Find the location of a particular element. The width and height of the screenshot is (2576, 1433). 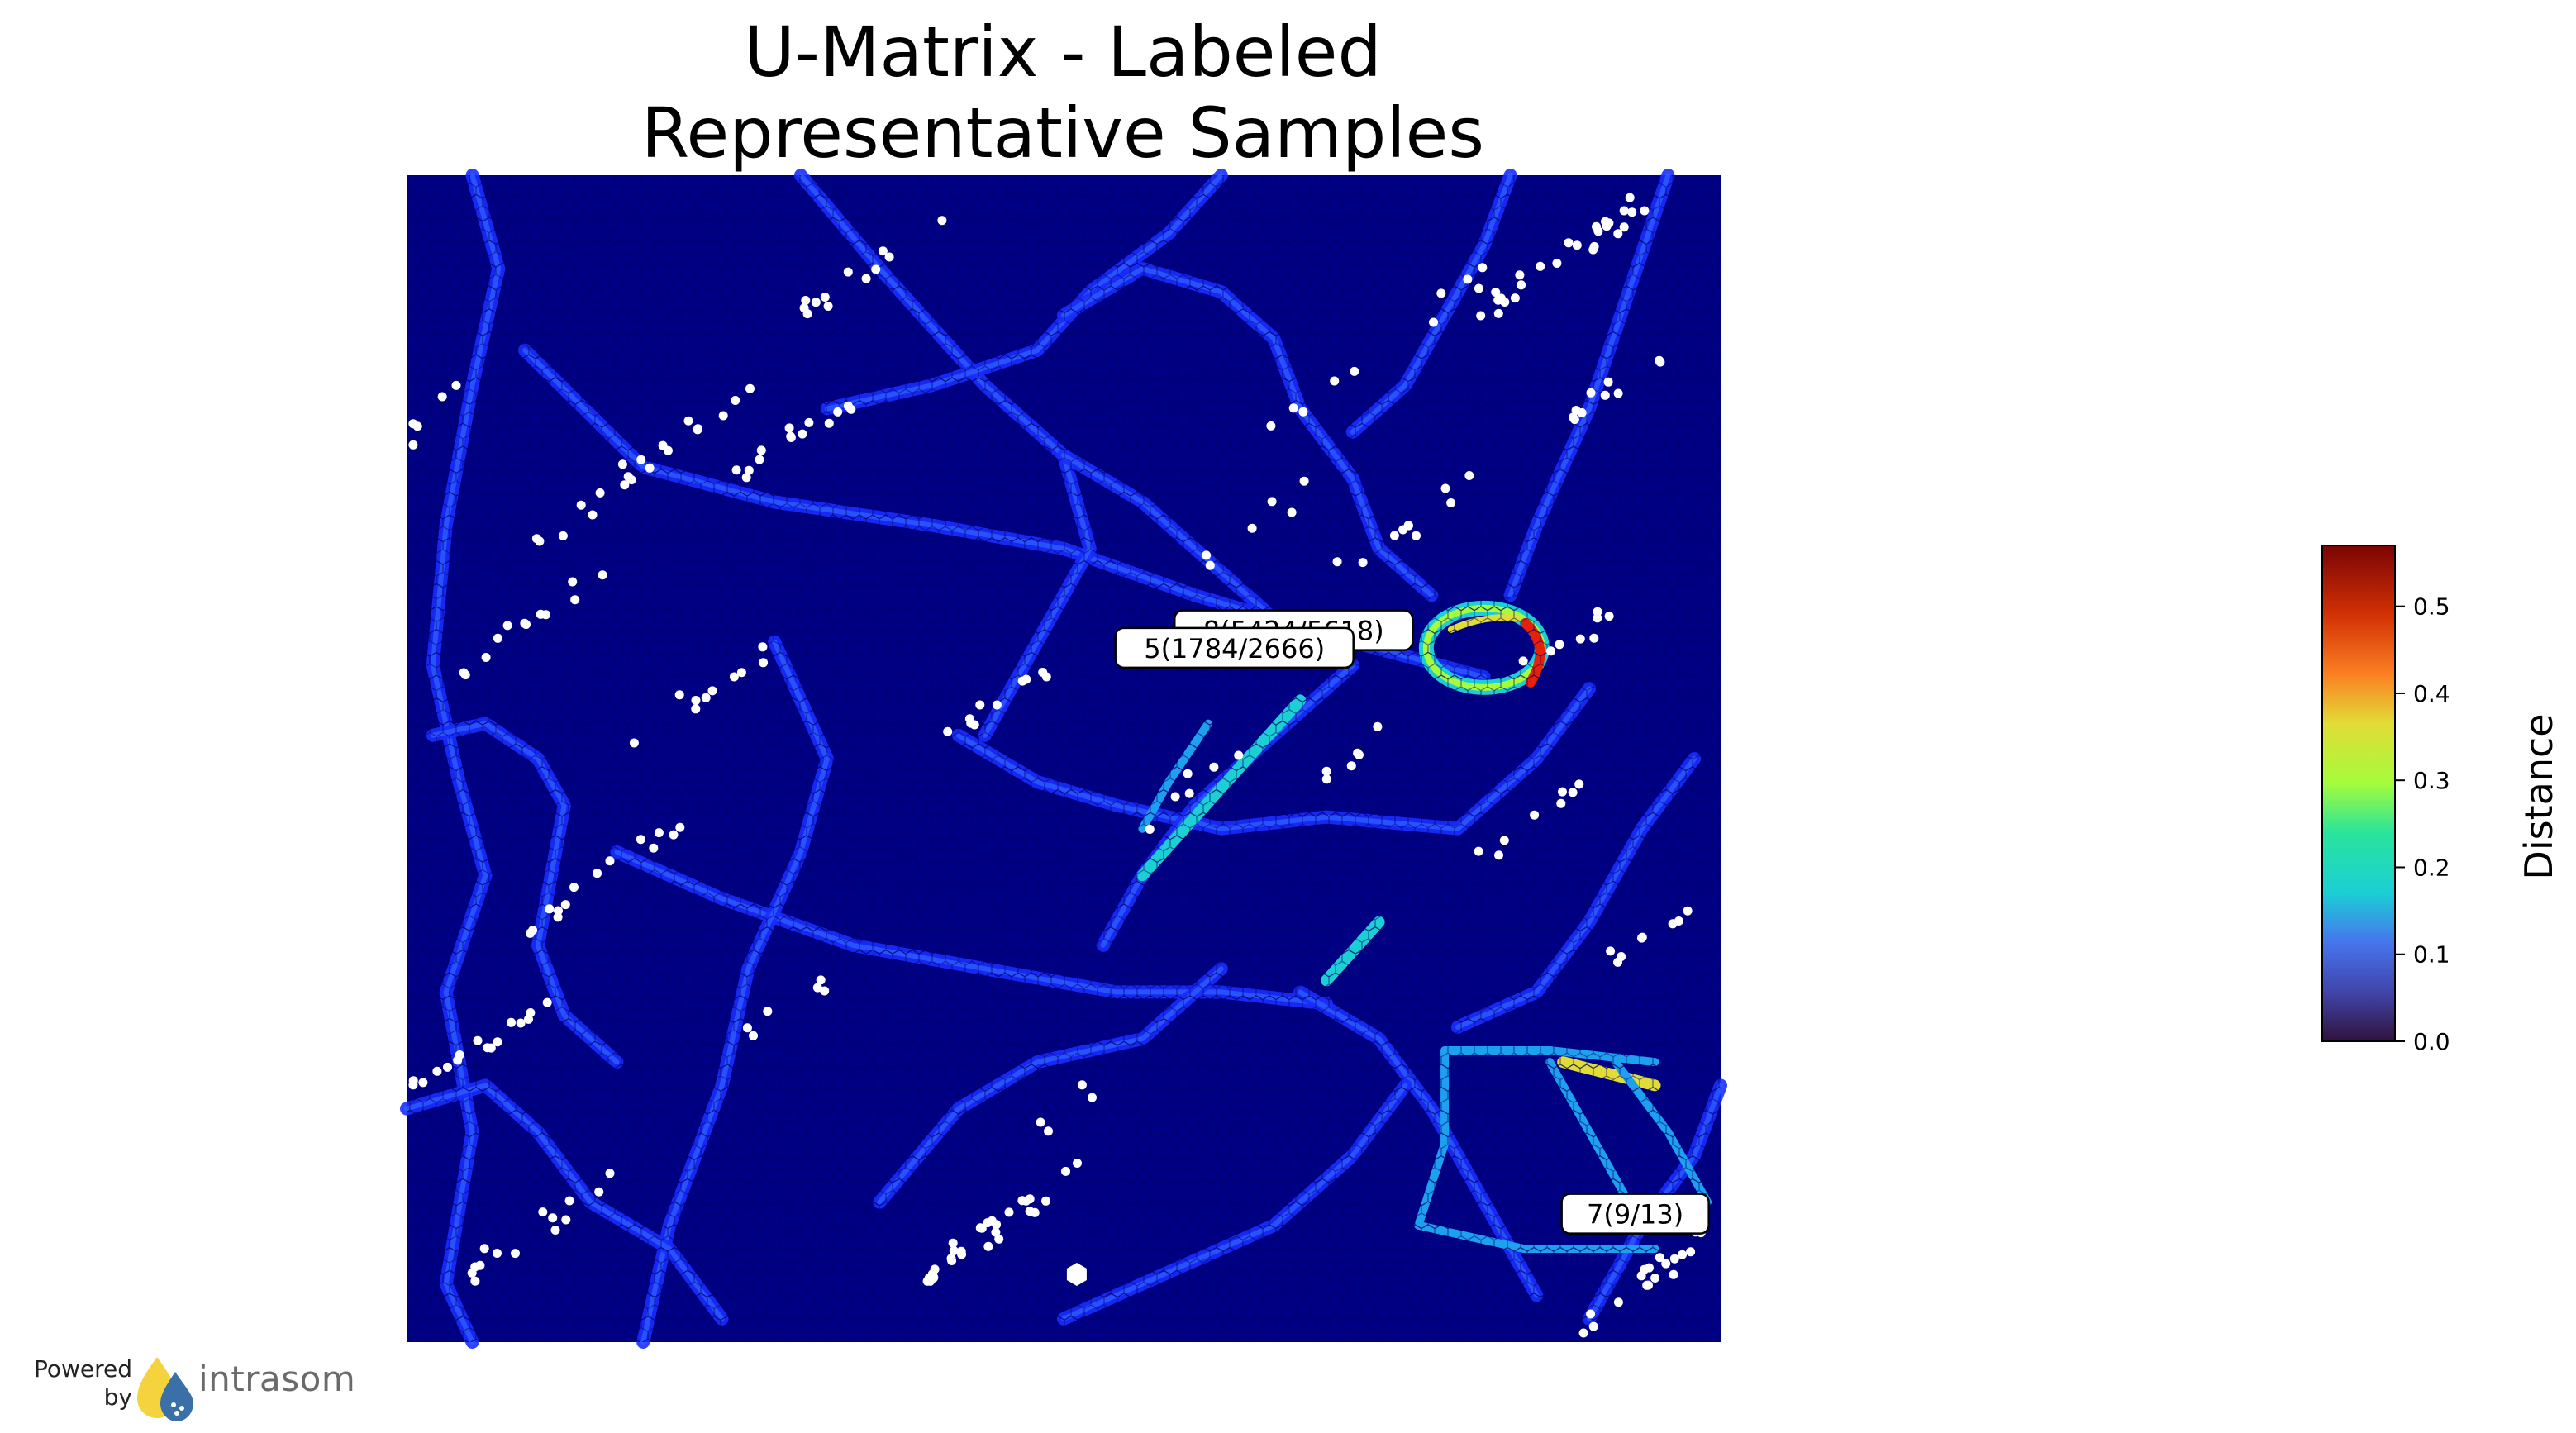

intrasom-drops-logo-icon is located at coordinates (165, 1389).